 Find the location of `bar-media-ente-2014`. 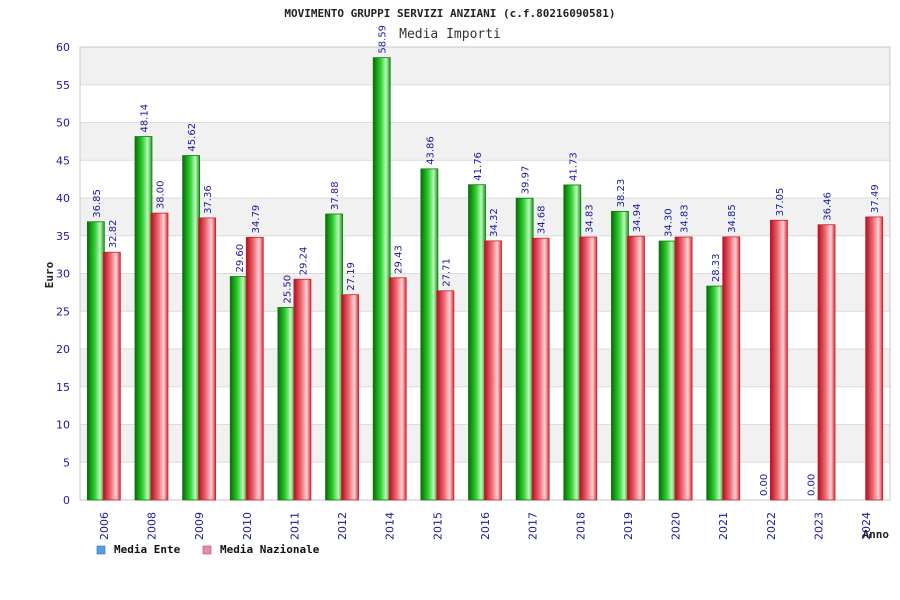

bar-media-ente-2014 is located at coordinates (381, 279).